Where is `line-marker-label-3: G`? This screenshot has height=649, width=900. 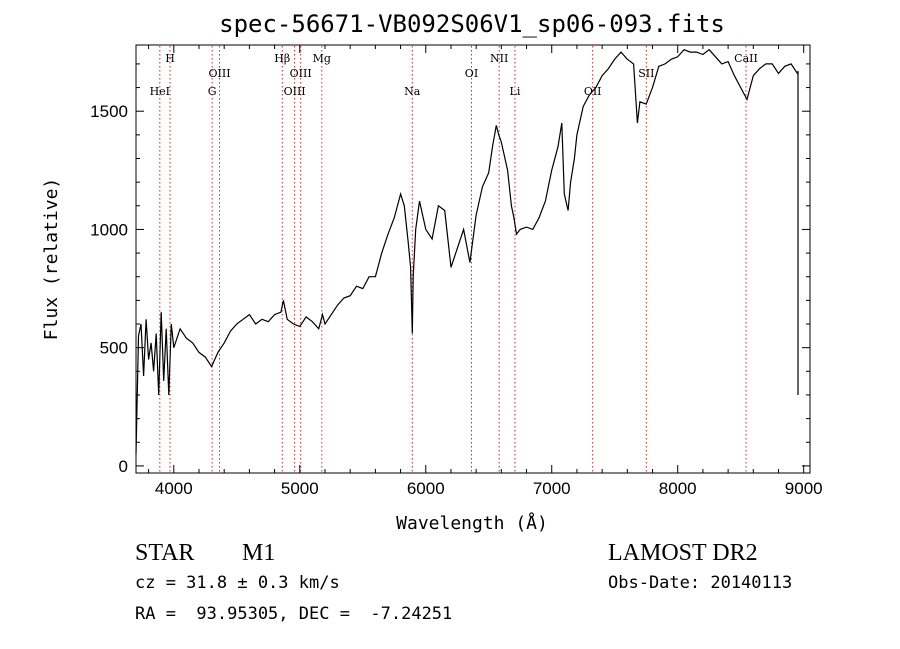 line-marker-label-3: G is located at coordinates (212, 91).